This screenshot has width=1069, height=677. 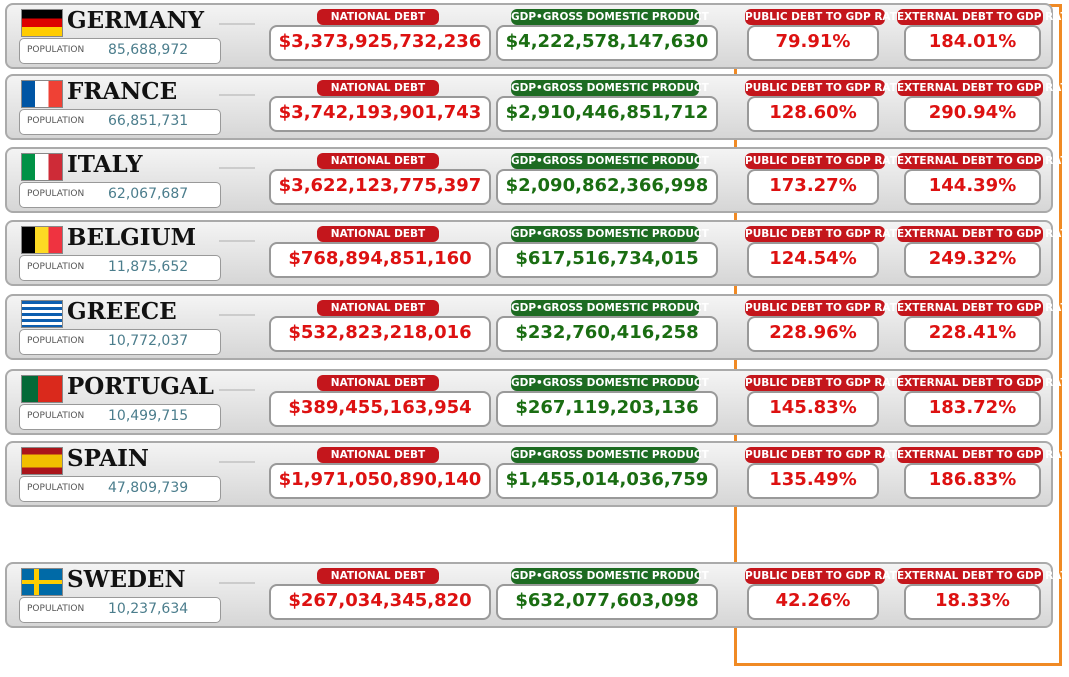 What do you see at coordinates (972, 334) in the screenshot?
I see `external-ratio-value: 228.41%` at bounding box center [972, 334].